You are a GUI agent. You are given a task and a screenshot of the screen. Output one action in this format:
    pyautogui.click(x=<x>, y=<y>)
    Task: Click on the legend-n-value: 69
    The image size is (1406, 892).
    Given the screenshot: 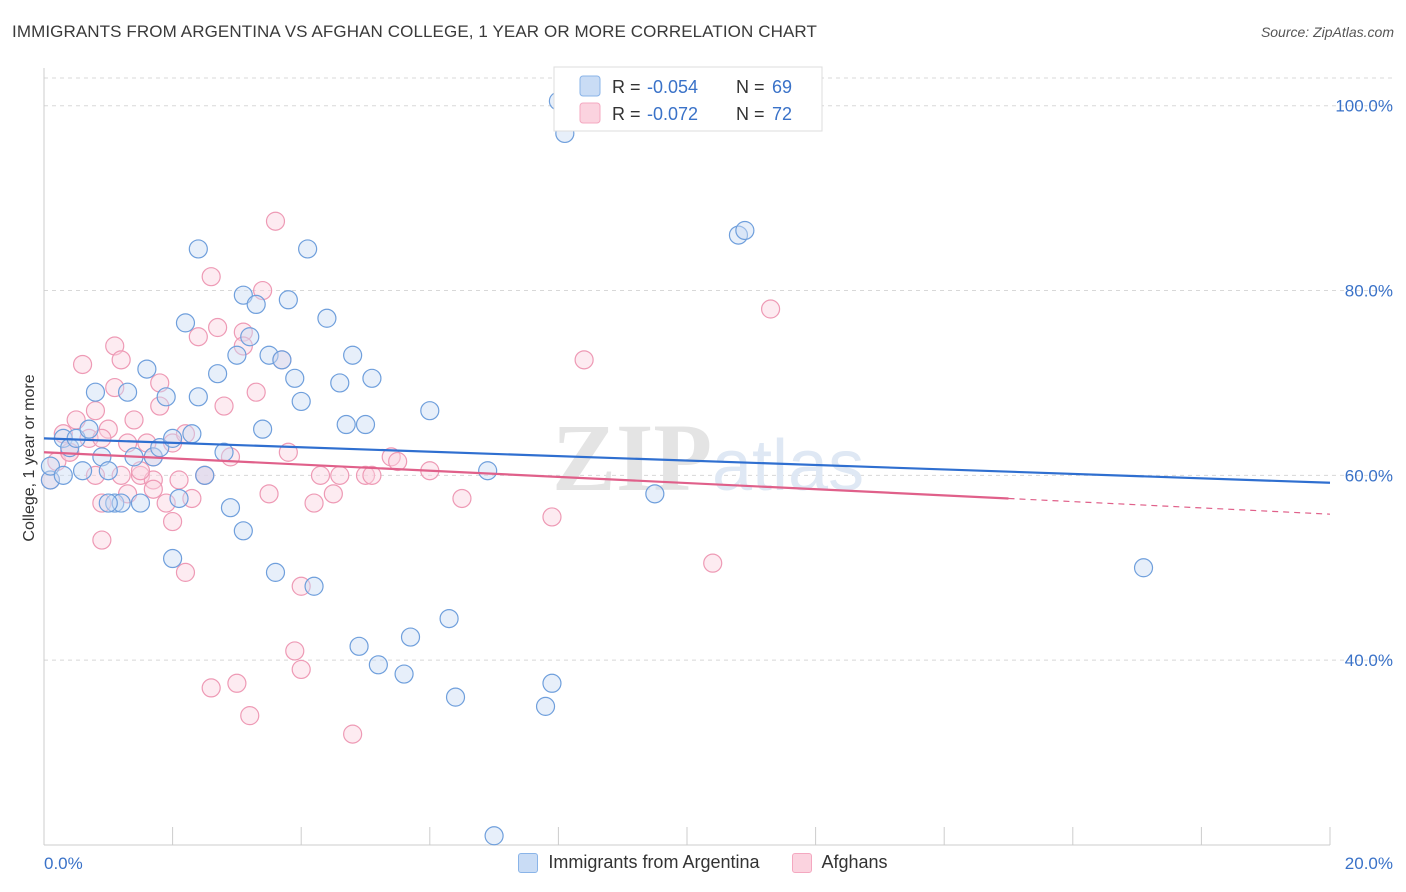 What is the action you would take?
    pyautogui.click(x=782, y=87)
    